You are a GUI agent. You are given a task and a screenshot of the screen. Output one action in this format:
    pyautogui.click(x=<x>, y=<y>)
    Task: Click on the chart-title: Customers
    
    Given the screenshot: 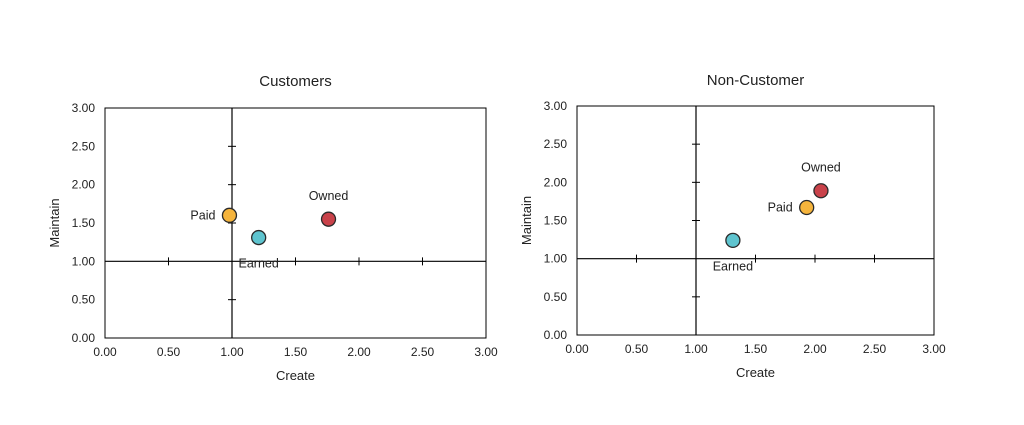 What is the action you would take?
    pyautogui.click(x=295, y=81)
    